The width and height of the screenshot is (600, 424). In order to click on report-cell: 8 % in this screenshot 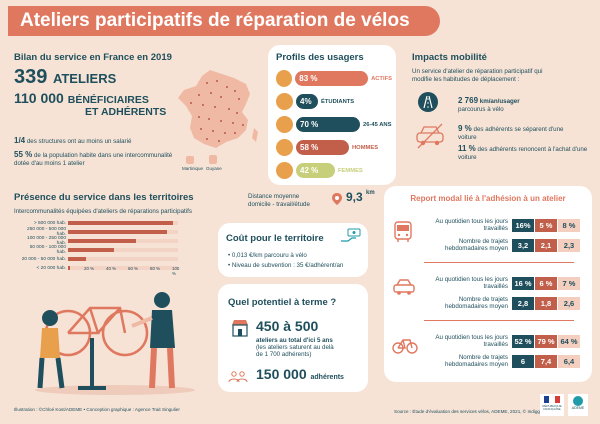, I will do `click(569, 225)`.